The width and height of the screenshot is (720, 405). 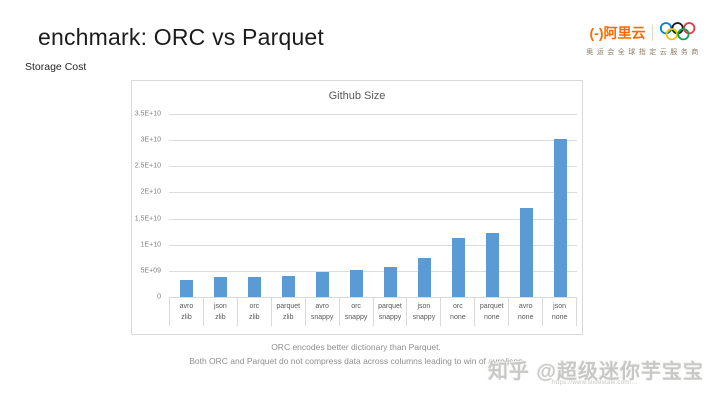 I want to click on bar-json-snappy, so click(x=424, y=277).